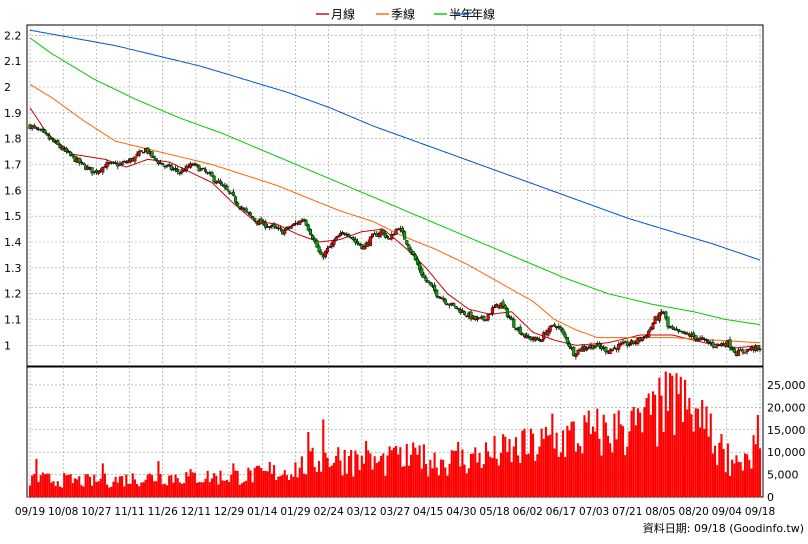 This screenshot has height=544, width=808. Describe the element at coordinates (13, 139) in the screenshot. I see `price-tick-label: 1.8` at that location.